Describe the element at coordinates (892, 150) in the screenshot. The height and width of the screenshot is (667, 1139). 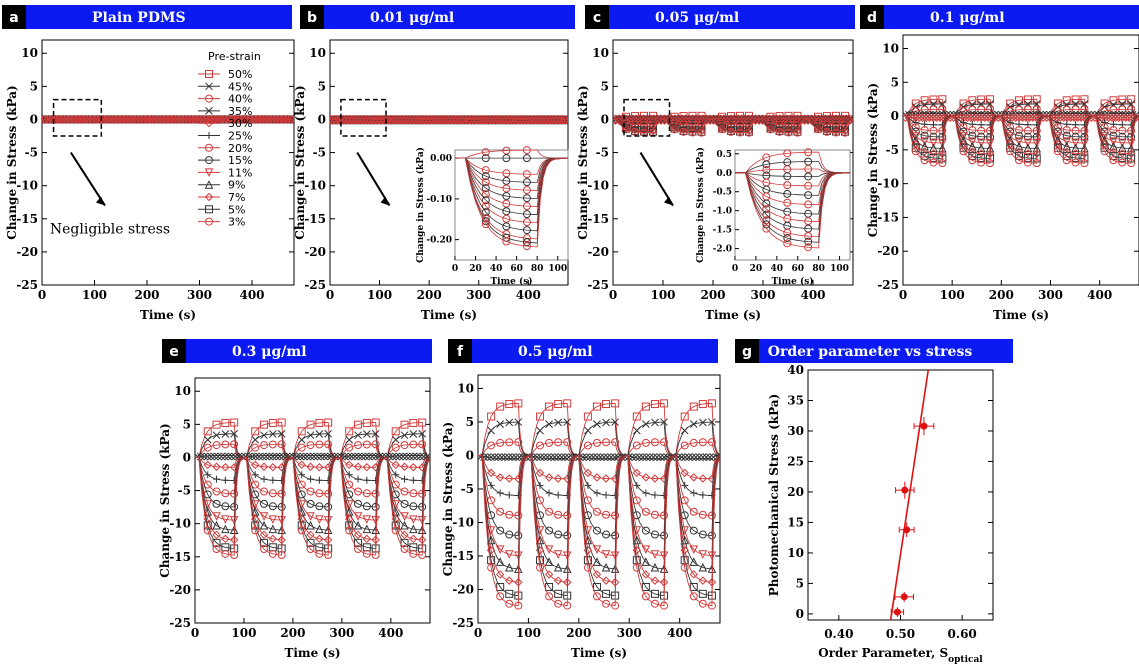
I see `y-tick-label: -5` at that location.